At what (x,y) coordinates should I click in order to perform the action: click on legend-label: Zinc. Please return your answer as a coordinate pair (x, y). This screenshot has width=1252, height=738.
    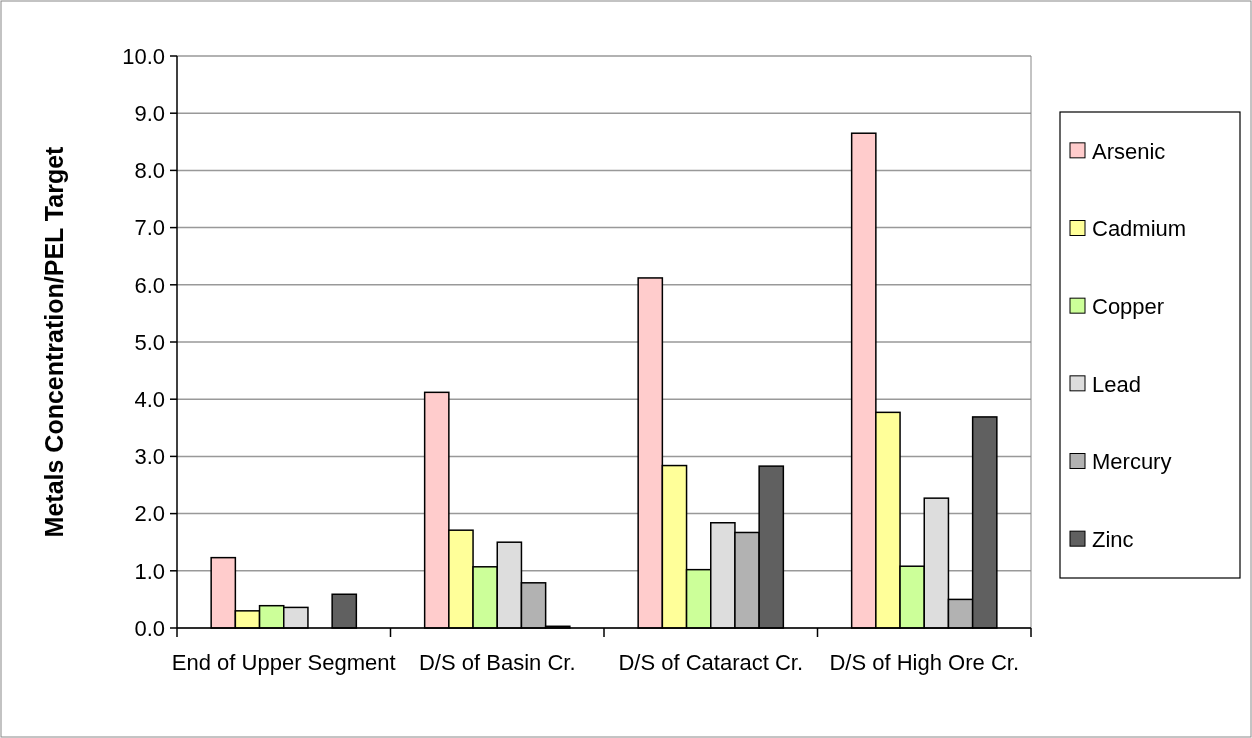
    Looking at the image, I should click on (1113, 539).